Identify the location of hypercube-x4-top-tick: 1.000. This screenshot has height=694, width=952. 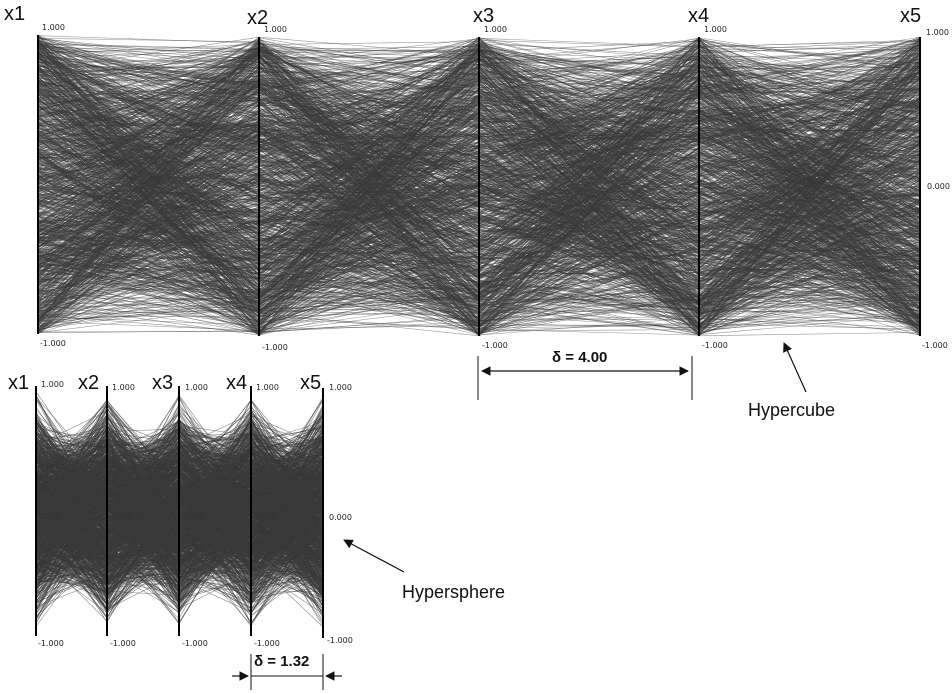
(715, 29).